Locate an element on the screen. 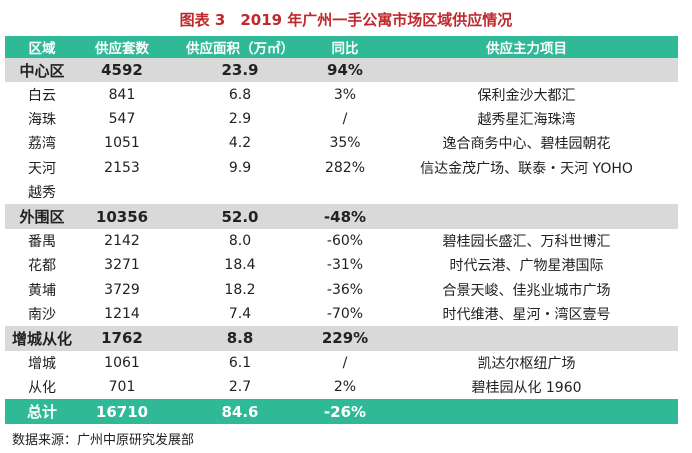 The width and height of the screenshot is (692, 453). table-cell: 增城 is located at coordinates (42, 363).